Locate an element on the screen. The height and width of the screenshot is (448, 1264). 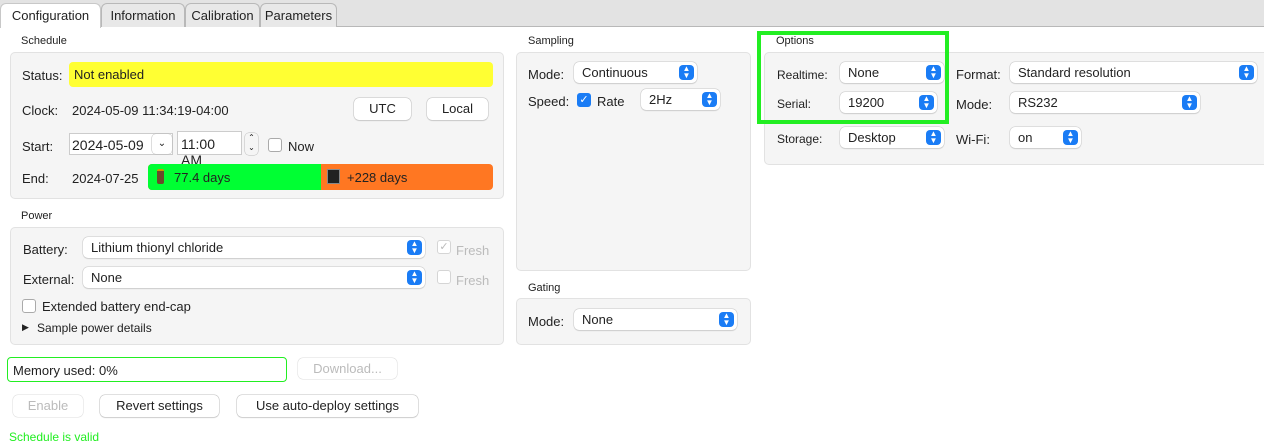
sampling-mode-select: Continuous ▲ ▼ is located at coordinates (635, 72).